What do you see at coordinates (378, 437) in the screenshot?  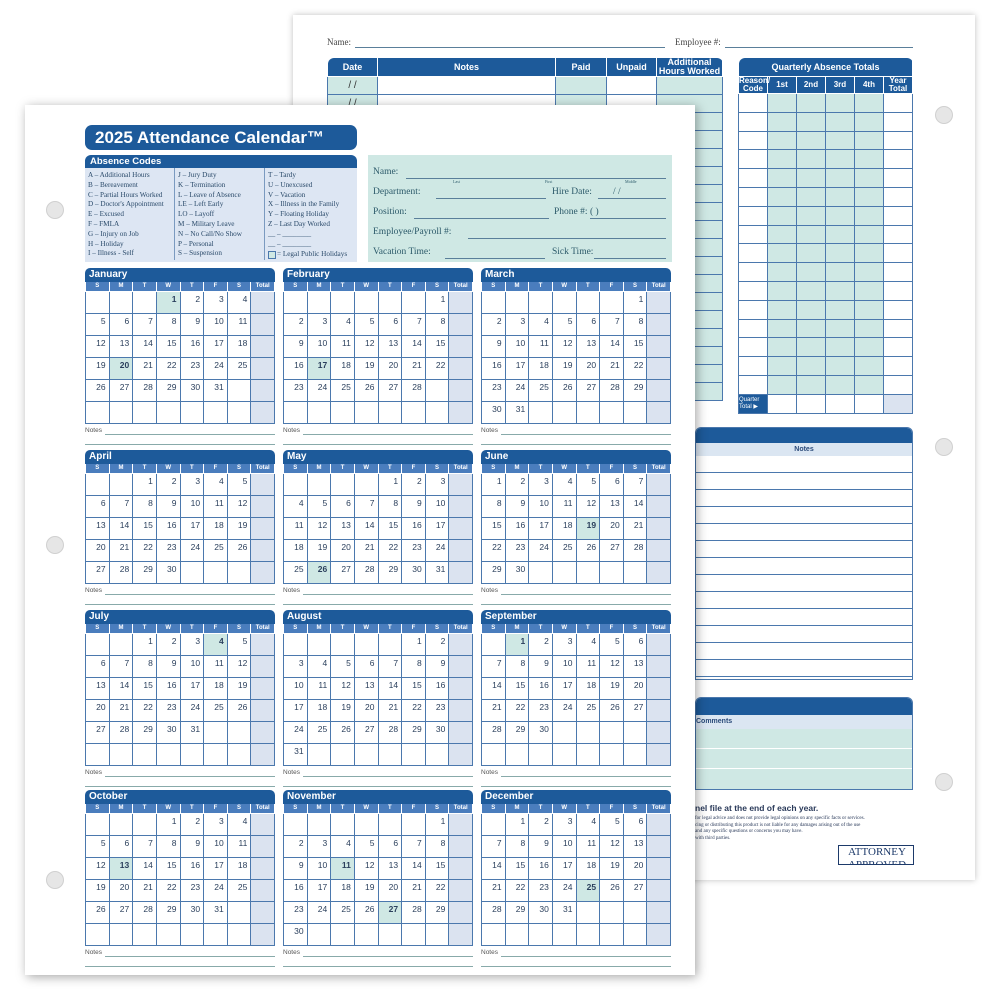 I see `month-notes: Notes` at bounding box center [378, 437].